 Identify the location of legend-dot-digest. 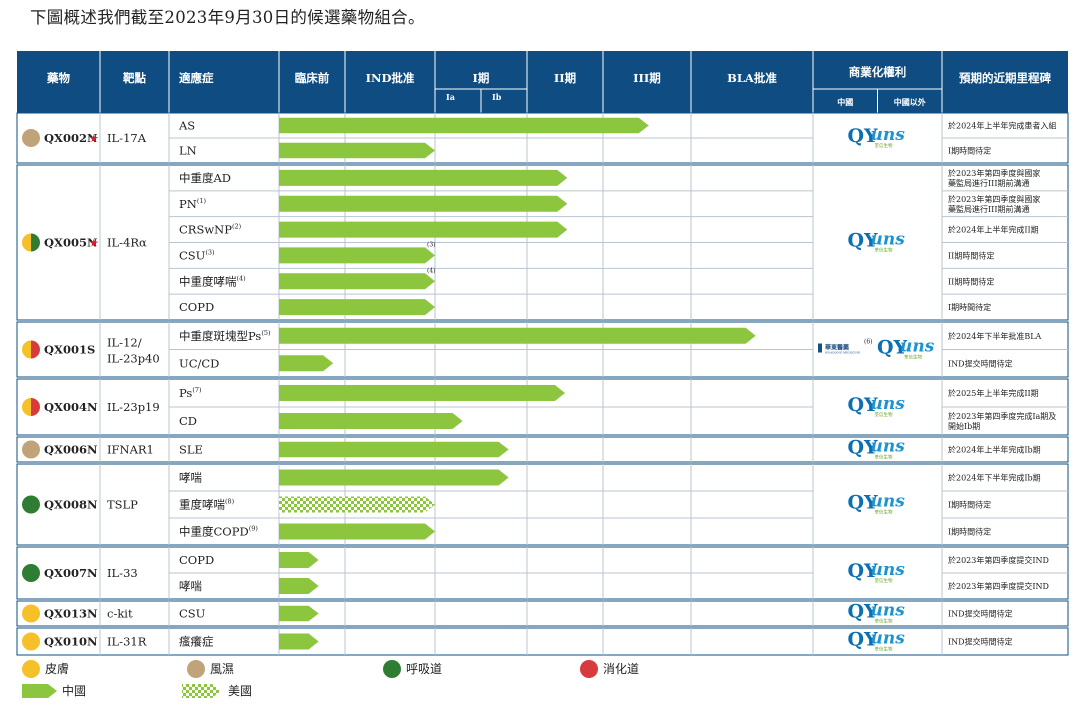
(589, 669).